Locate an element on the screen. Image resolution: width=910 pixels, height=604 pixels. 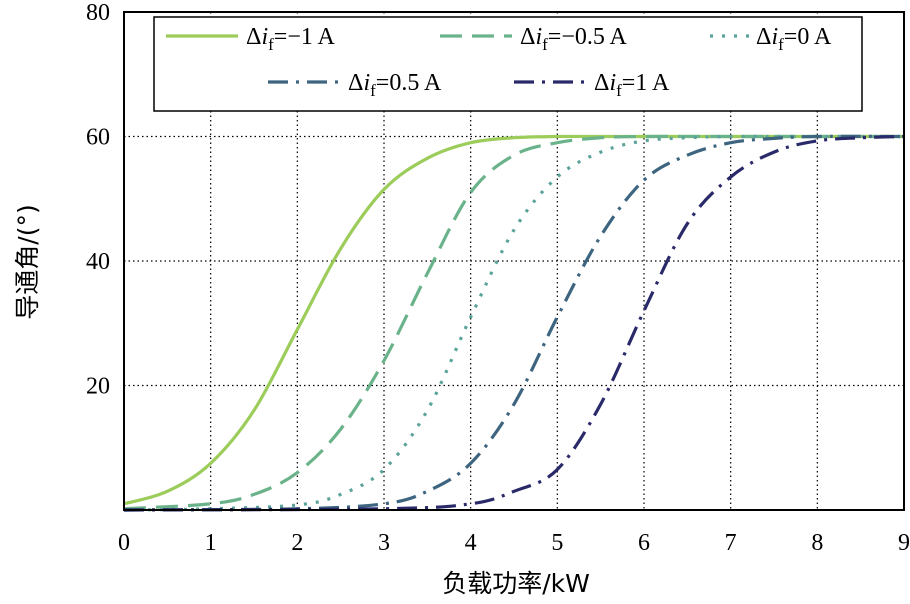
y-tick-label: 40 is located at coordinates (98, 262).